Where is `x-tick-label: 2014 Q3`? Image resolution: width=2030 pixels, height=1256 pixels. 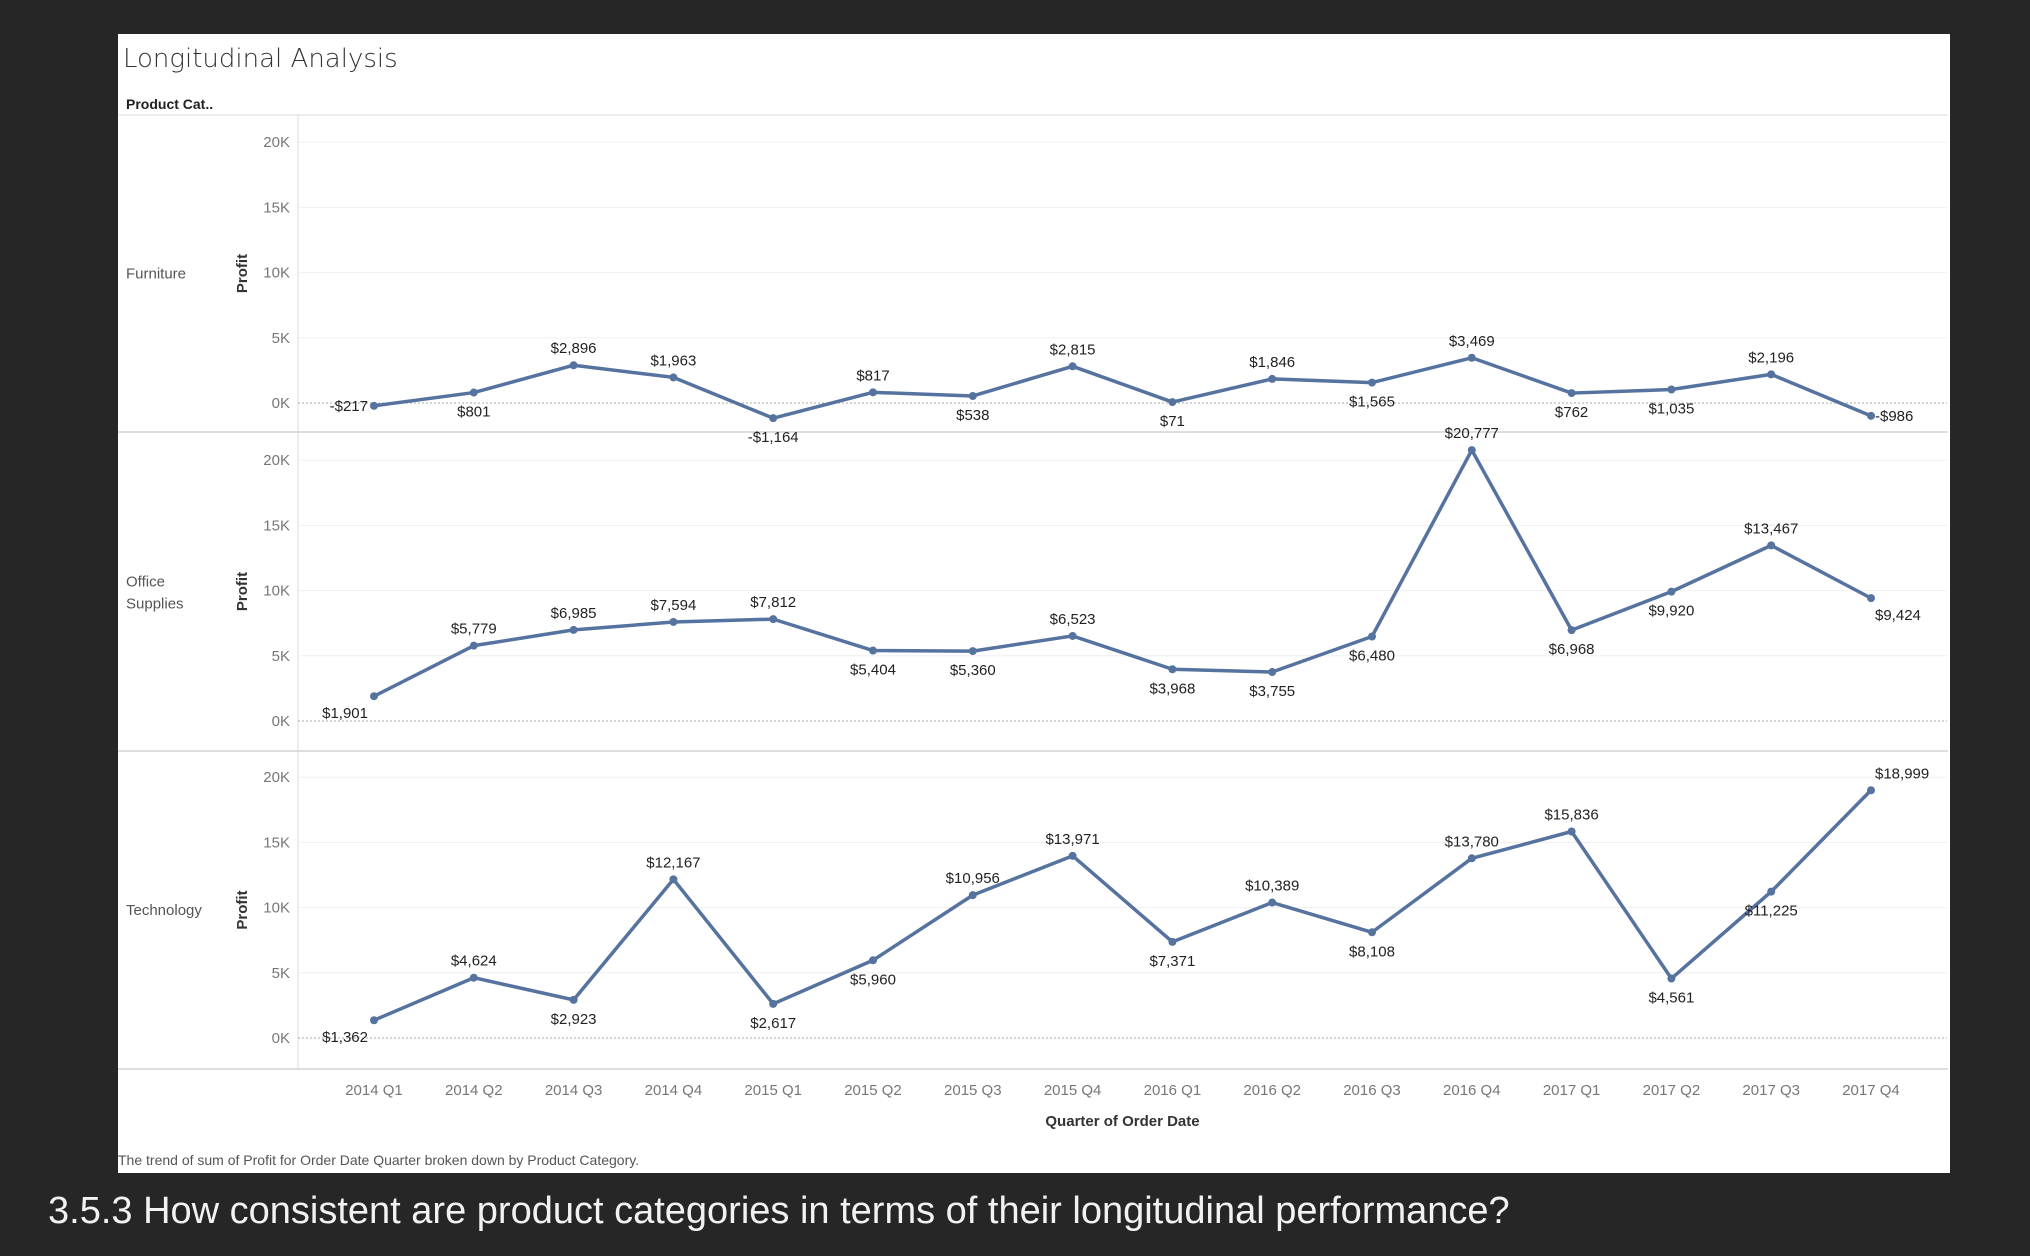
x-tick-label: 2014 Q3 is located at coordinates (574, 1090).